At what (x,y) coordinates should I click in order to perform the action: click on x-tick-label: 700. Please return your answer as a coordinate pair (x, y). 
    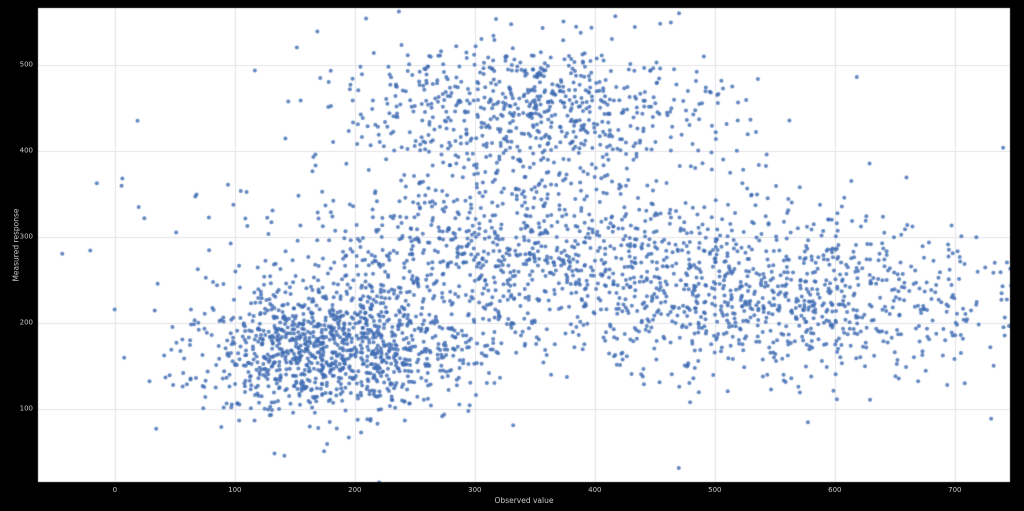
    Looking at the image, I should click on (955, 490).